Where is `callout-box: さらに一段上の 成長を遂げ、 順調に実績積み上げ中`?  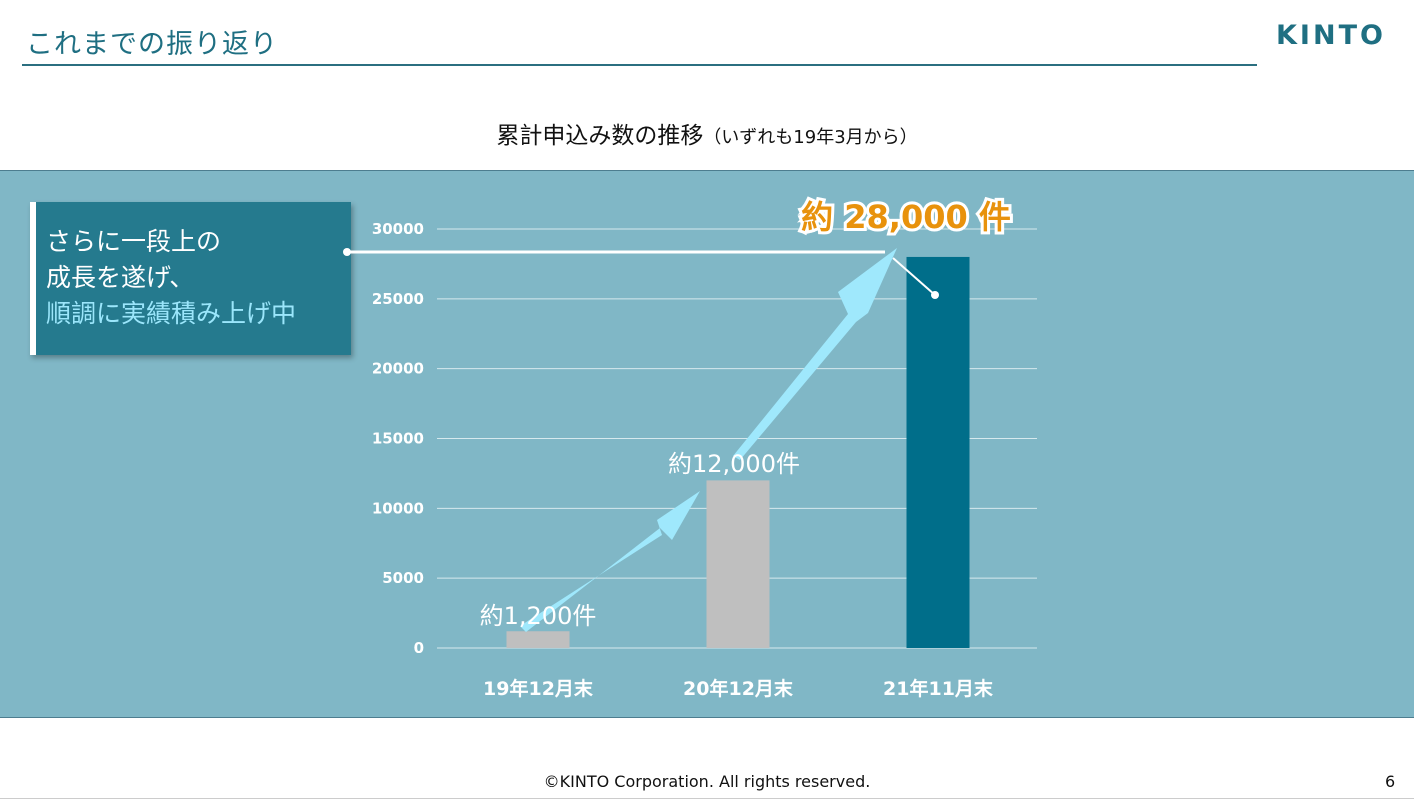
callout-box: さらに一段上の 成長を遂げ、 順調に実績積み上げ中 is located at coordinates (190, 278).